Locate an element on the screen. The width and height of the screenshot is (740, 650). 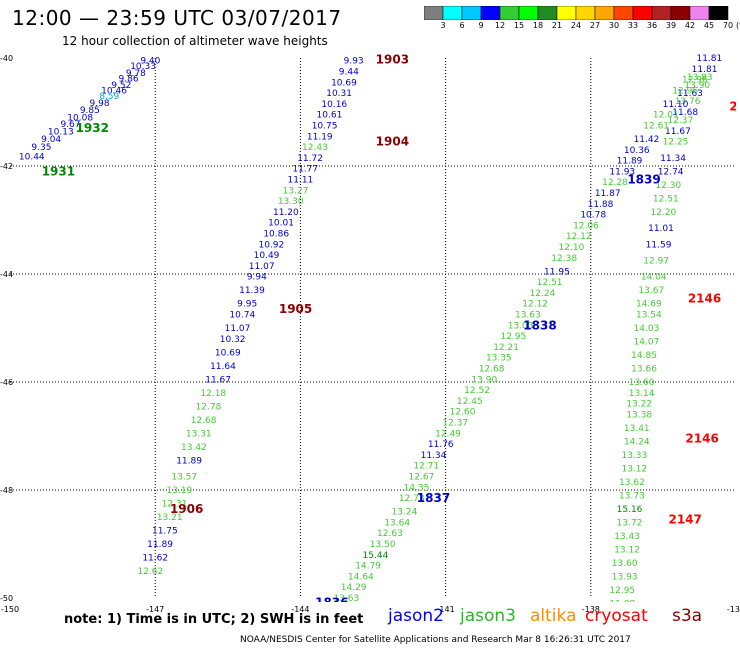
wave-height-value: 9.40 is located at coordinates (150, 62).